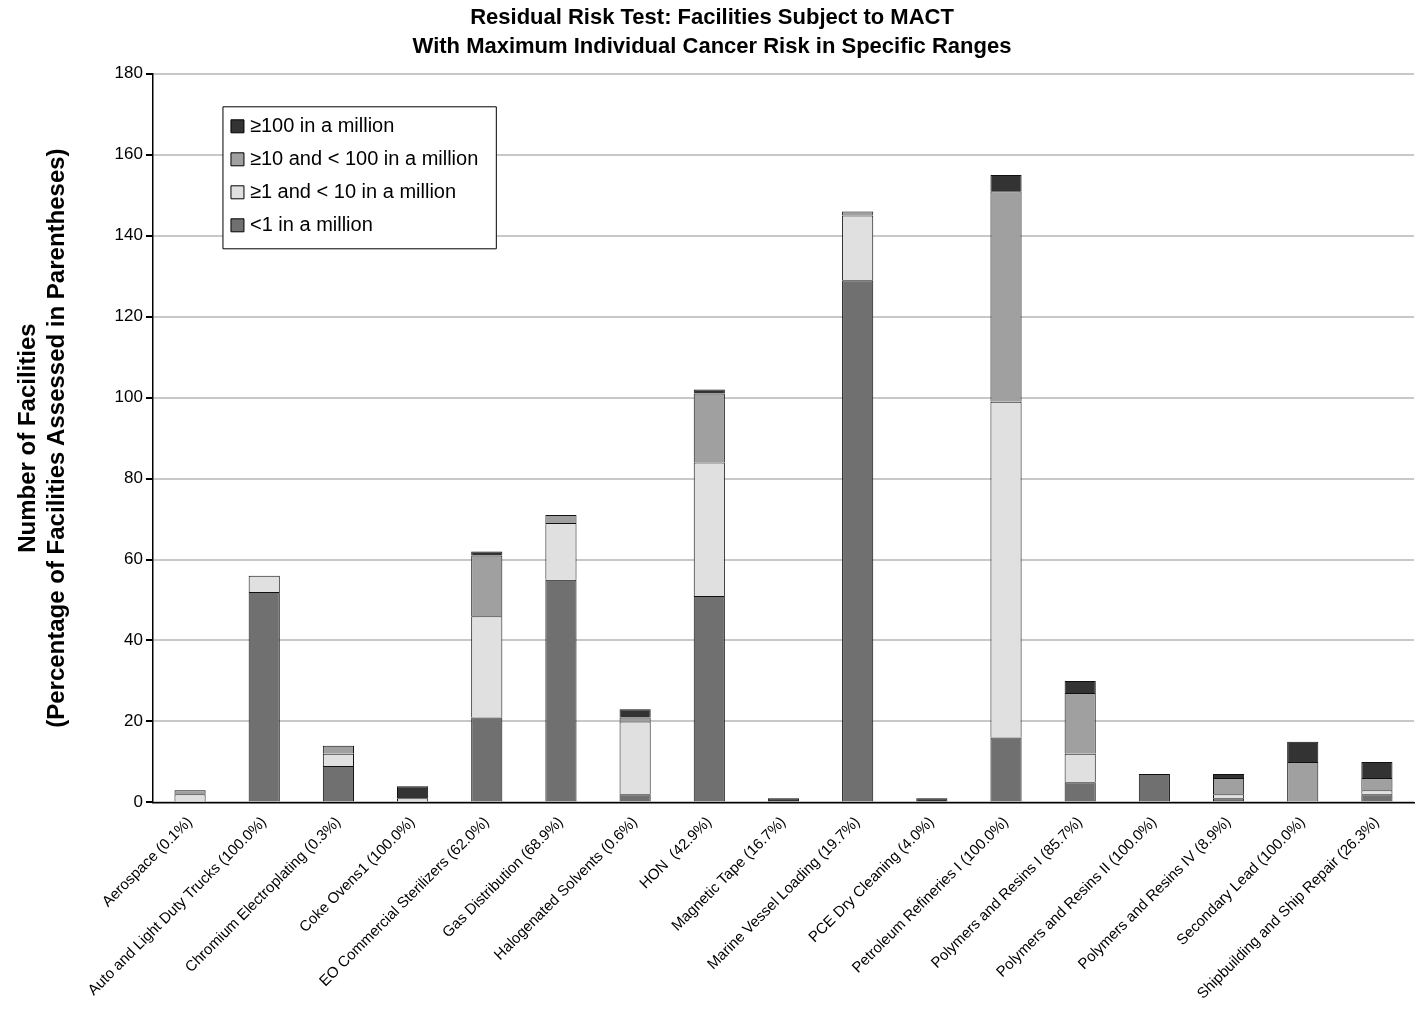 The height and width of the screenshot is (1011, 1424). I want to click on legend-label: ≥100 in a million, so click(322, 125).